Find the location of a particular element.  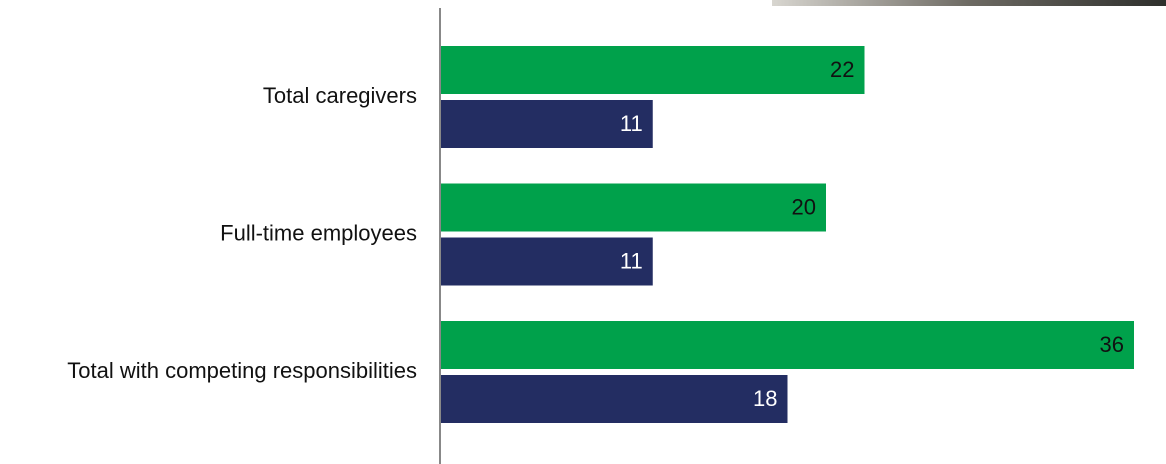

category-label: Total caregivers is located at coordinates (340, 95).